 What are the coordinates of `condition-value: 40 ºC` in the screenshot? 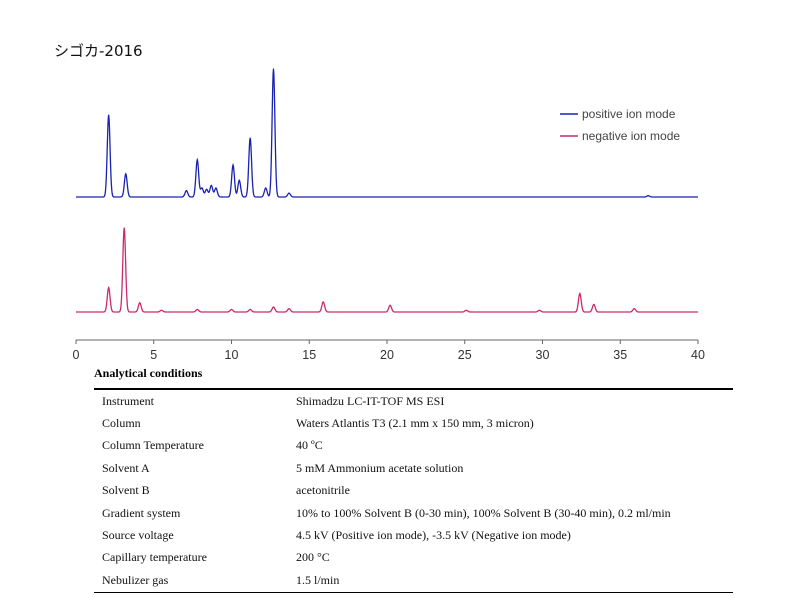 It's located at (309, 445).